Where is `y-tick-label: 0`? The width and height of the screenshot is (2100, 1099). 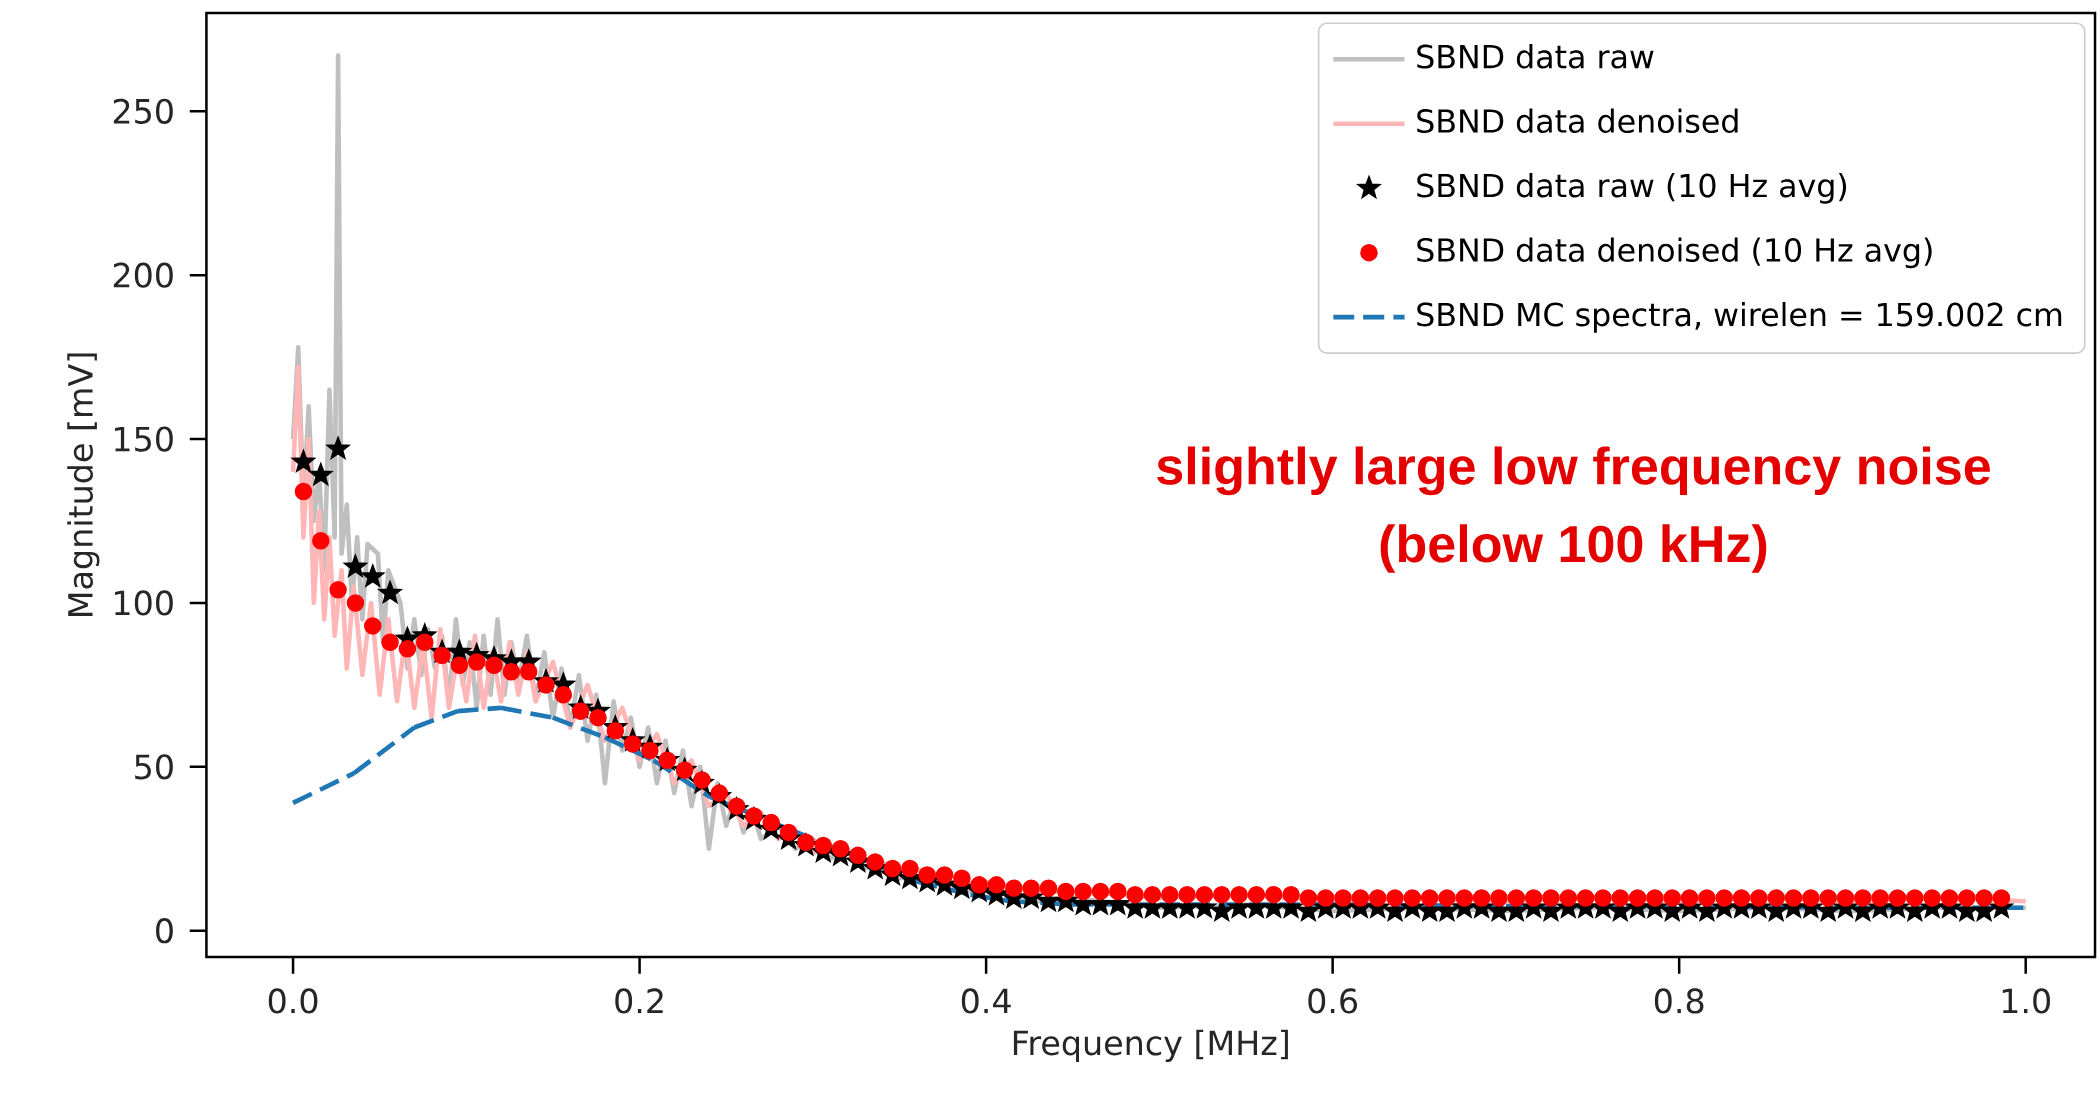
y-tick-label: 0 is located at coordinates (164, 931).